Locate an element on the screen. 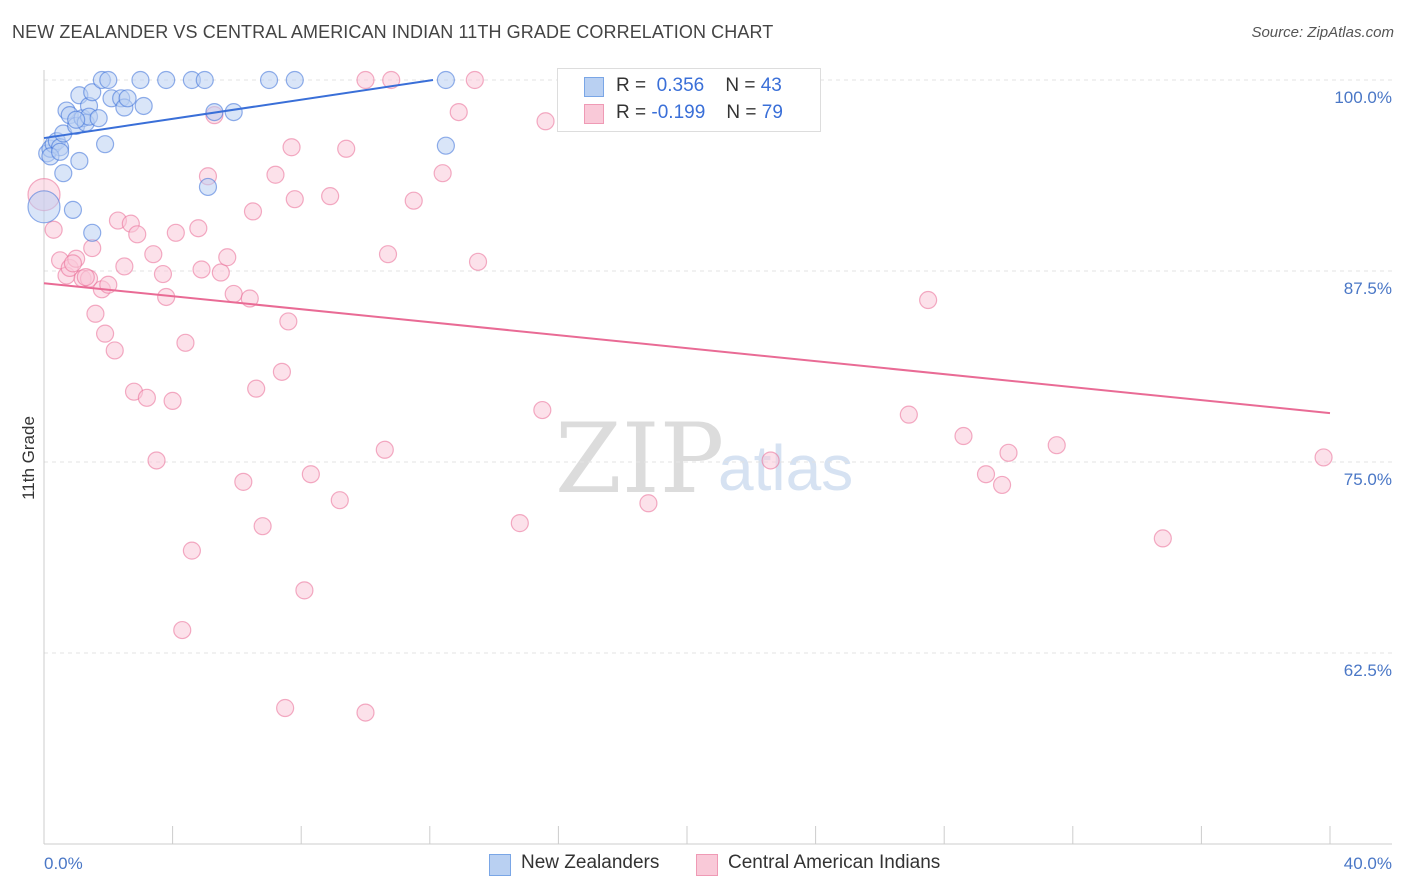  trend-line-central-american-indians is located at coordinates (687, 348).